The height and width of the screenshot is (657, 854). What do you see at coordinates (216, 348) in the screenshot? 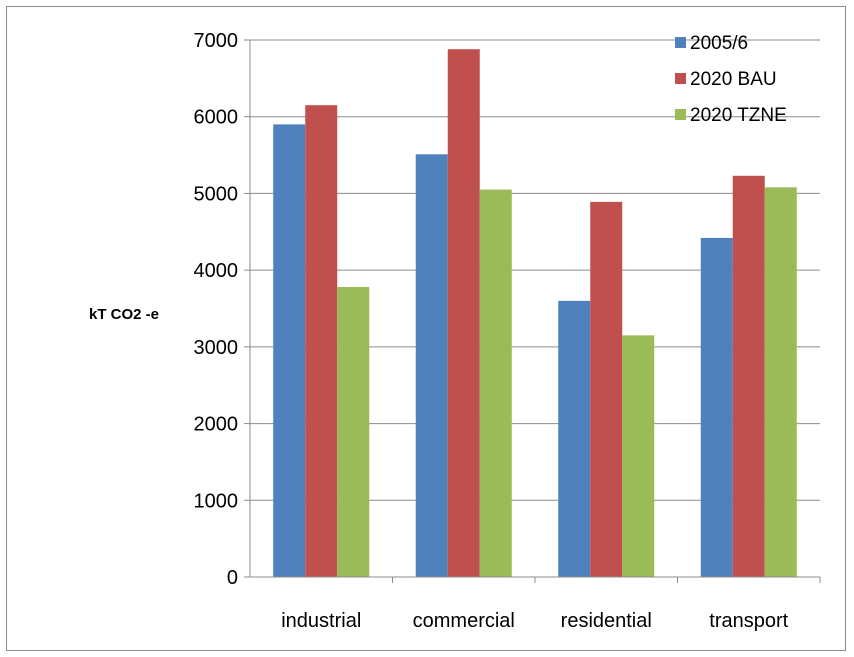
I see `y-tick-label: 3000` at bounding box center [216, 348].